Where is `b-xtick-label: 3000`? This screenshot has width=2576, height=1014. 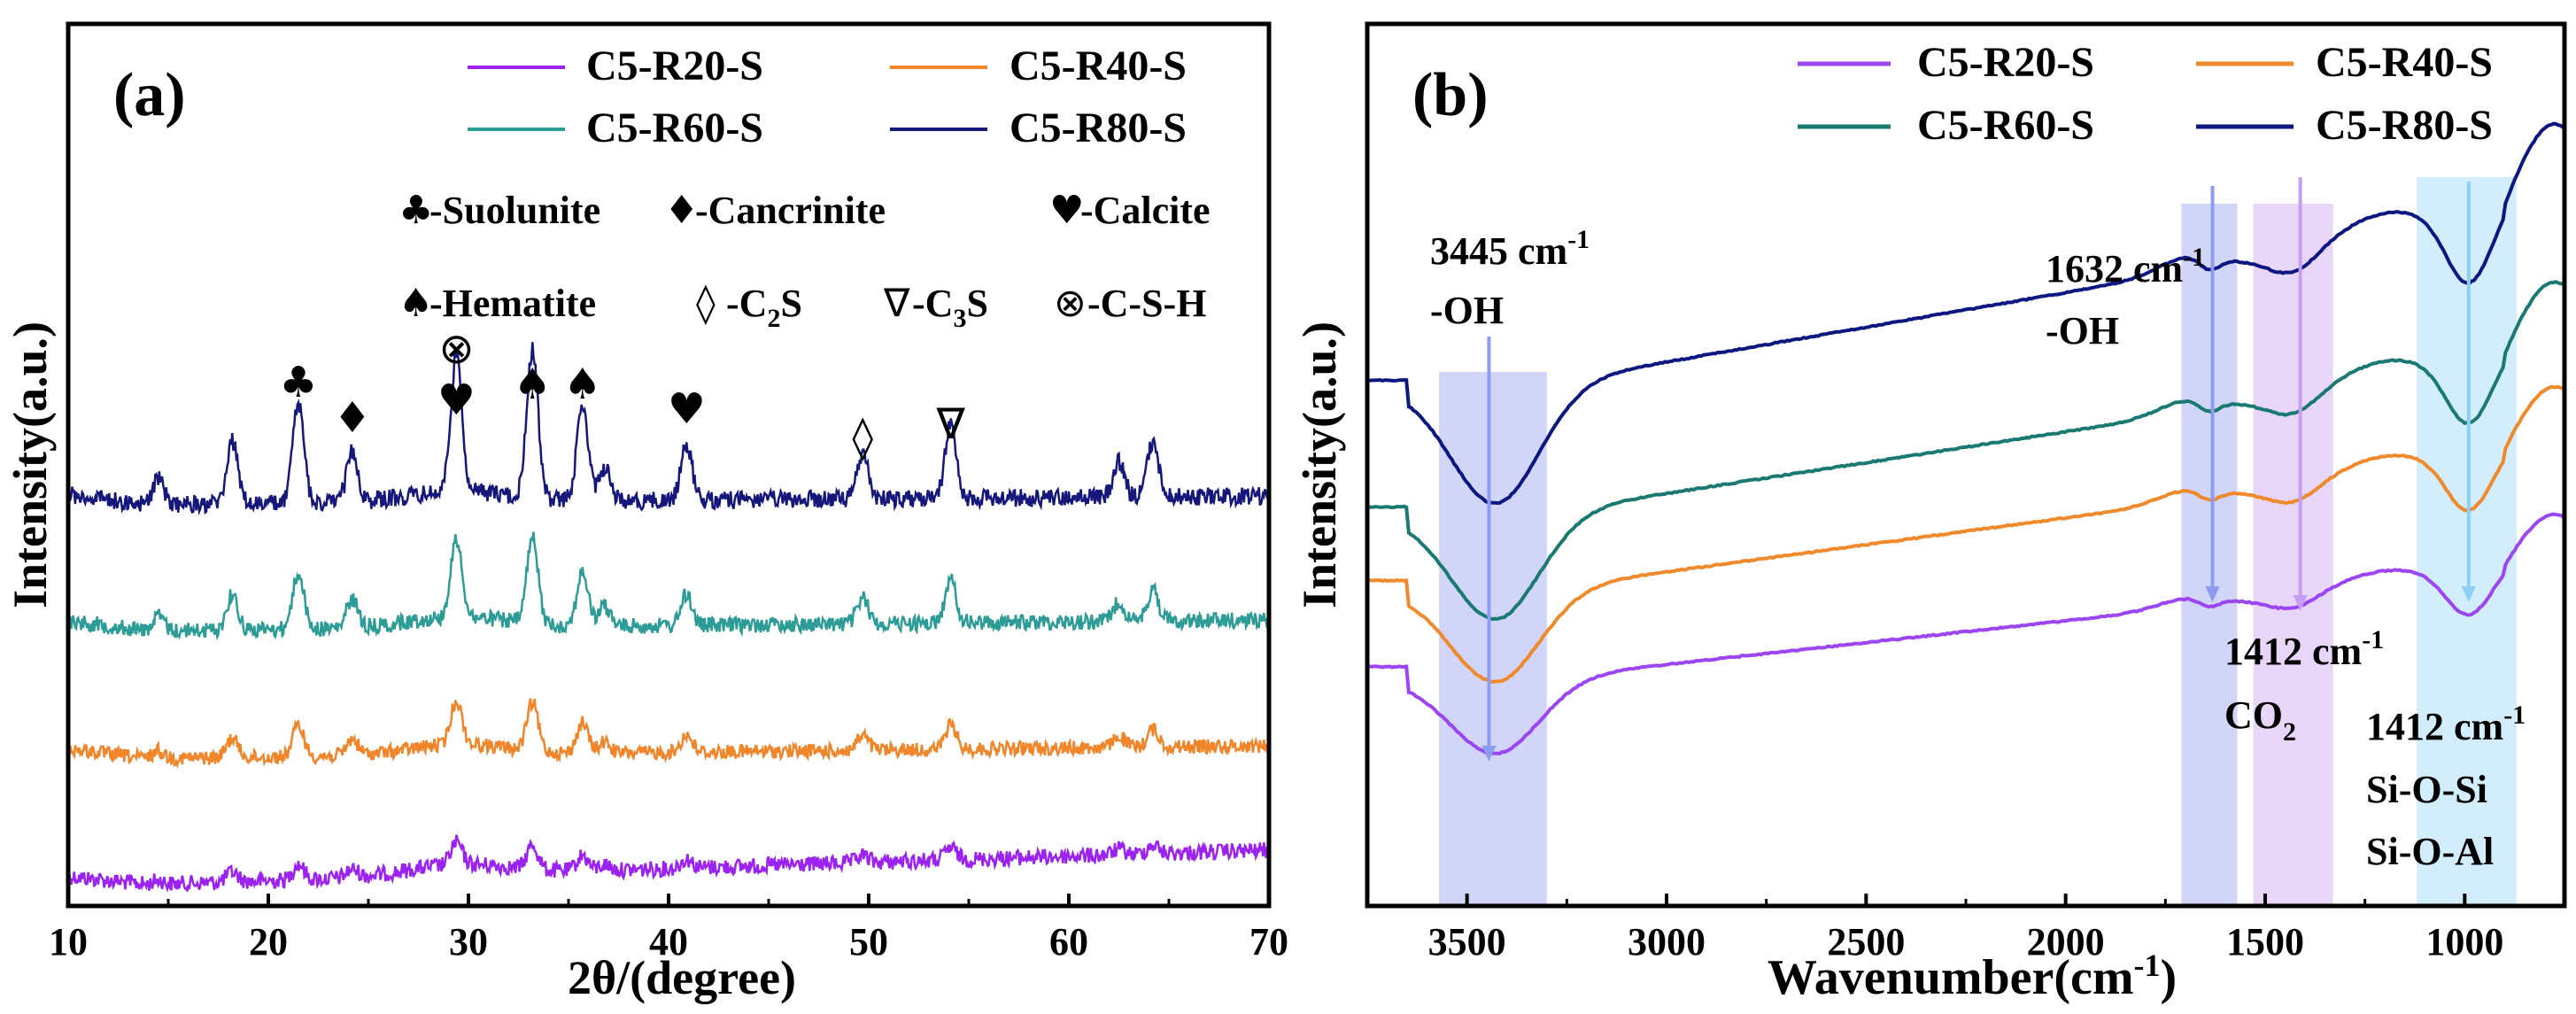
b-xtick-label: 3000 is located at coordinates (1667, 942).